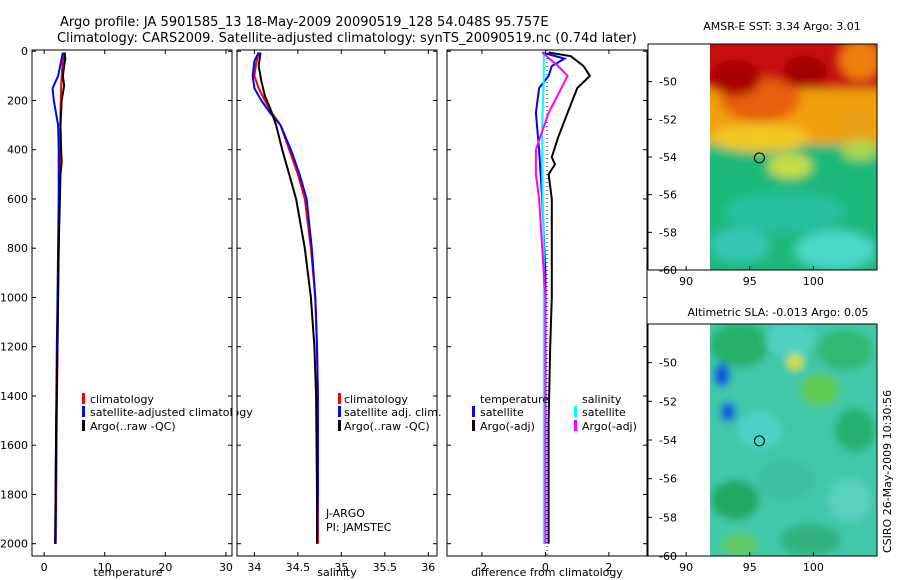  I want to click on x-tick-label: -2, so click(481, 567).